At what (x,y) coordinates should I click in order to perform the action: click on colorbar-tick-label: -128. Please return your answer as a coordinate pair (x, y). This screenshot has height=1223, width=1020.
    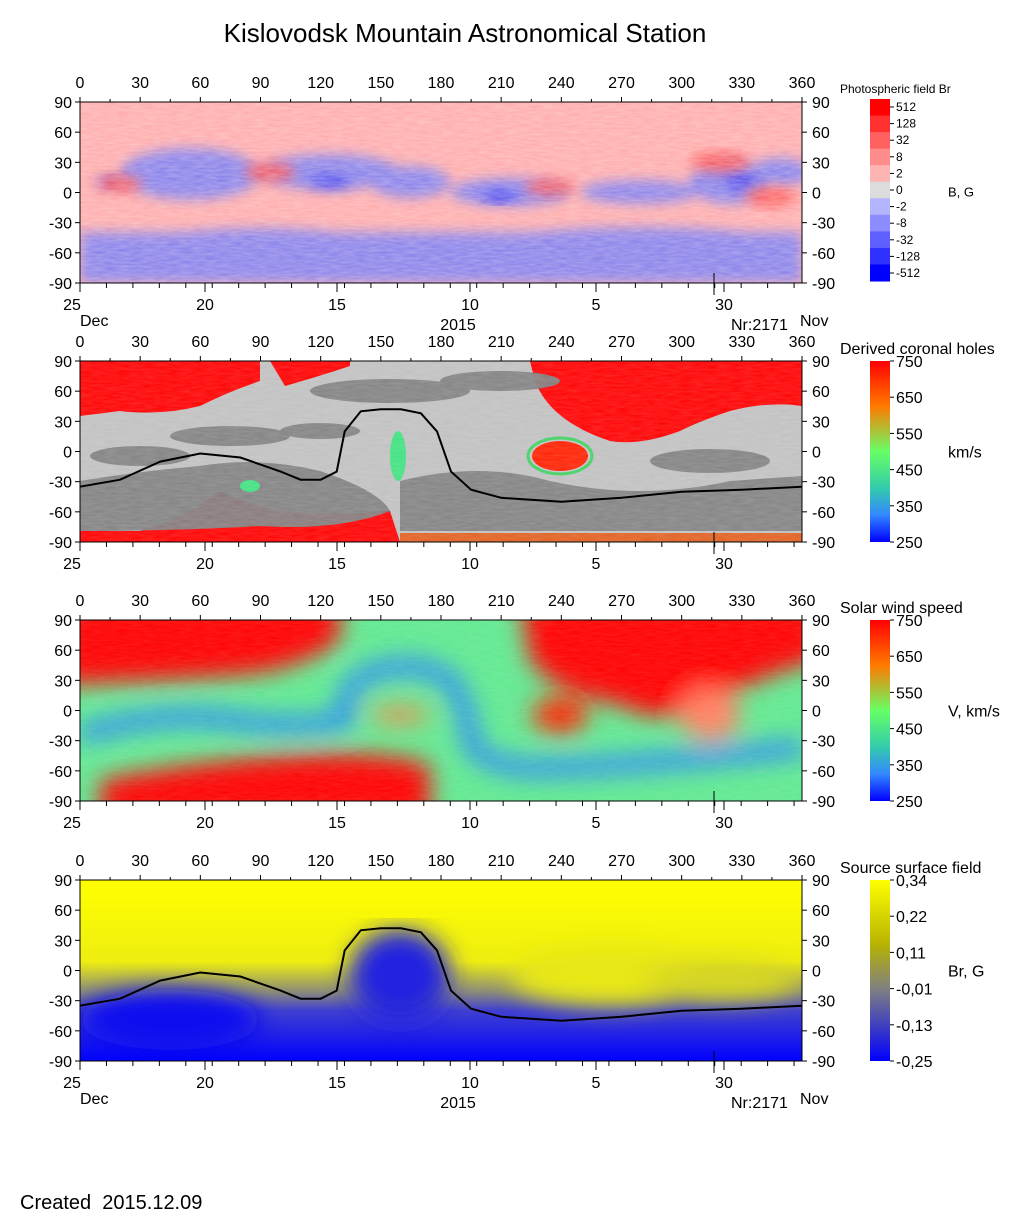
    Looking at the image, I should click on (908, 256).